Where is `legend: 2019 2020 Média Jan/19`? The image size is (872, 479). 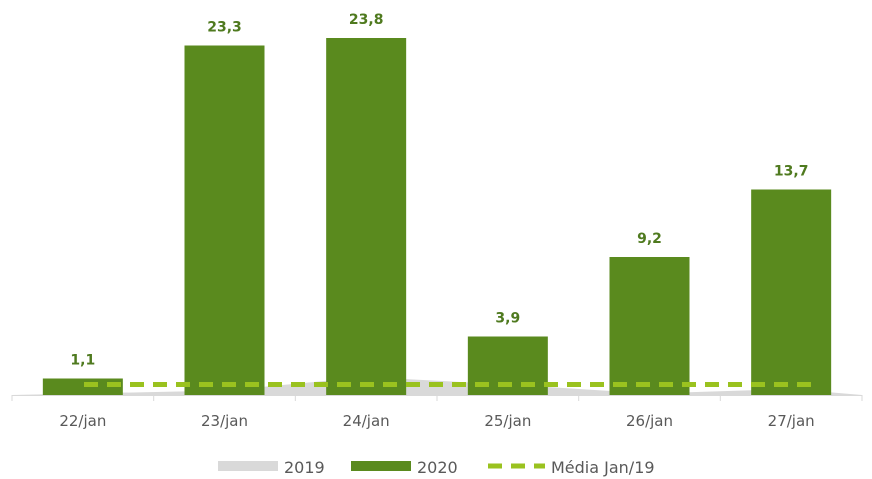 legend: 2019 2020 Média Jan/19 is located at coordinates (436, 467).